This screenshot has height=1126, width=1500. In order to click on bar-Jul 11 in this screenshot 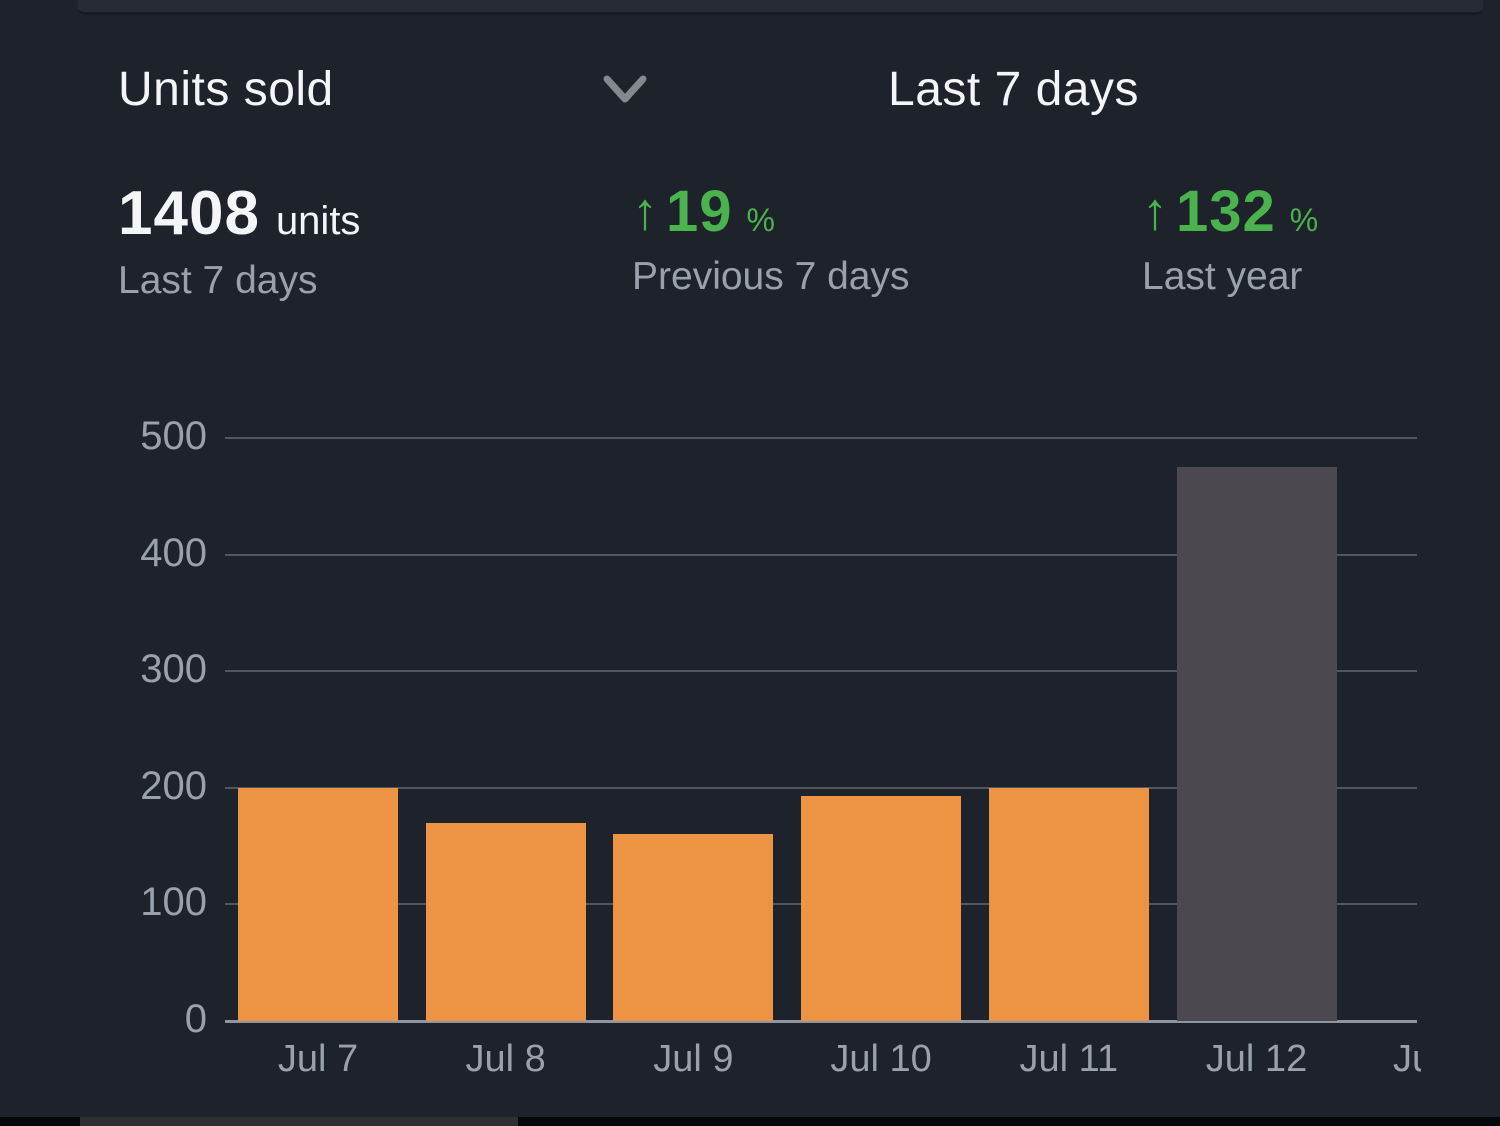, I will do `click(1068, 904)`.